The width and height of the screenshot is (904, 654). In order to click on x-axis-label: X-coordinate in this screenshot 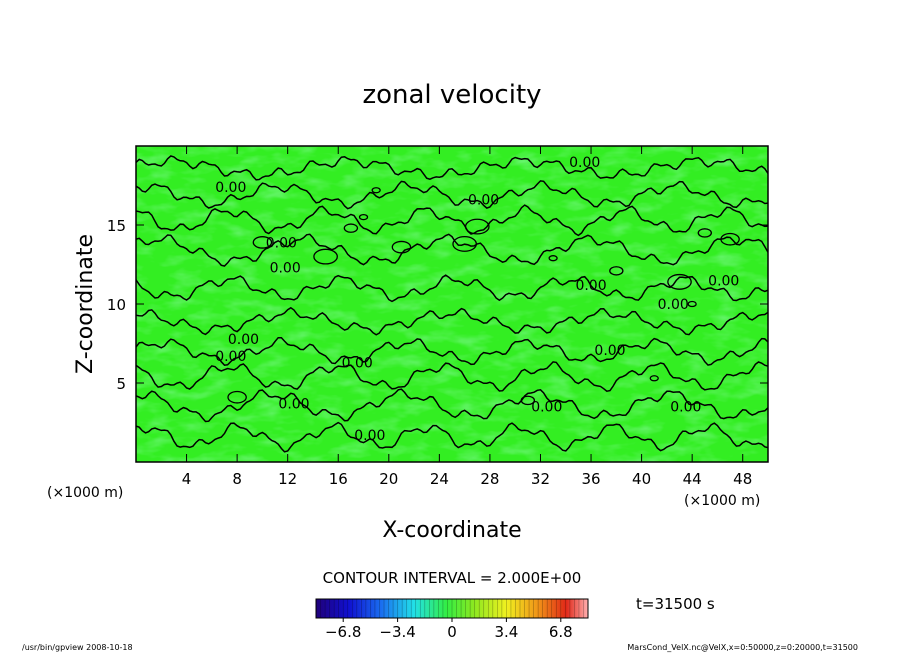, I will do `click(451, 530)`.